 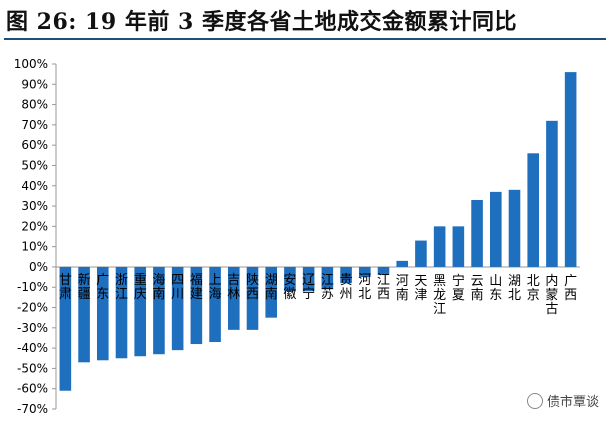 What do you see at coordinates (121, 287) in the screenshot?
I see `category-label: 浙江` at bounding box center [121, 287].